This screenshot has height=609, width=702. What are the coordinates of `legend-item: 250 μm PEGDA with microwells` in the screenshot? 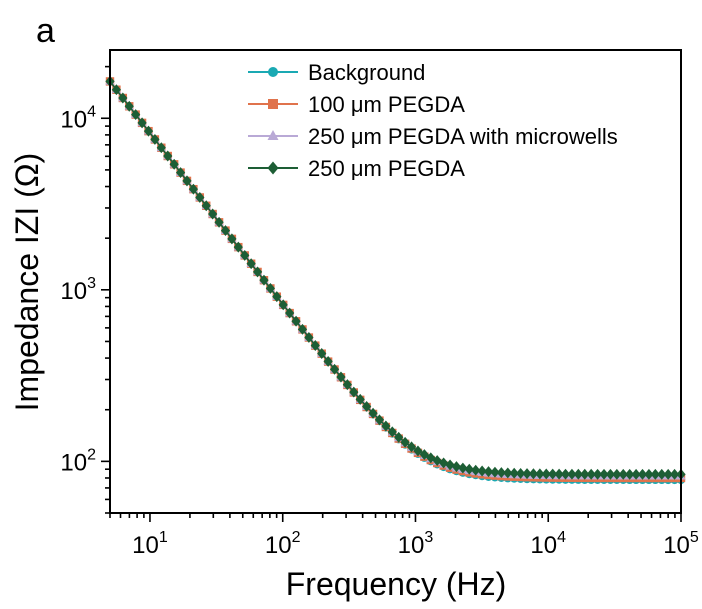 It's located at (433, 136).